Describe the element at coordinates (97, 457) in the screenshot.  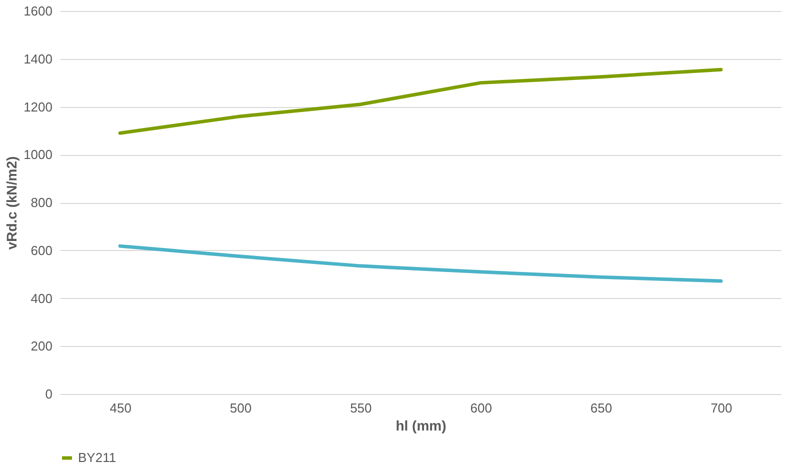
I see `legend-label: BY211` at that location.